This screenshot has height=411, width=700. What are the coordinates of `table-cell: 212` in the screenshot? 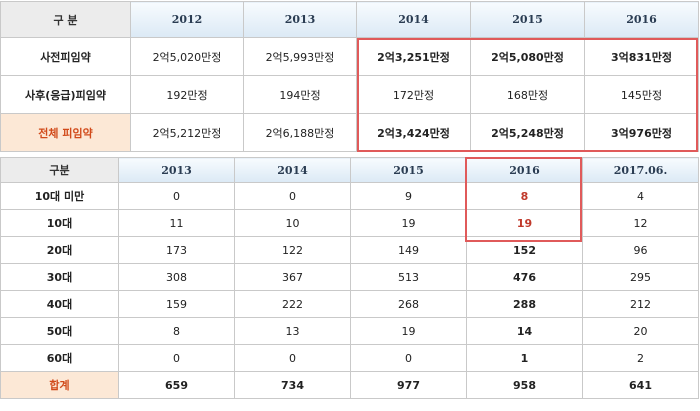 It's located at (640, 304).